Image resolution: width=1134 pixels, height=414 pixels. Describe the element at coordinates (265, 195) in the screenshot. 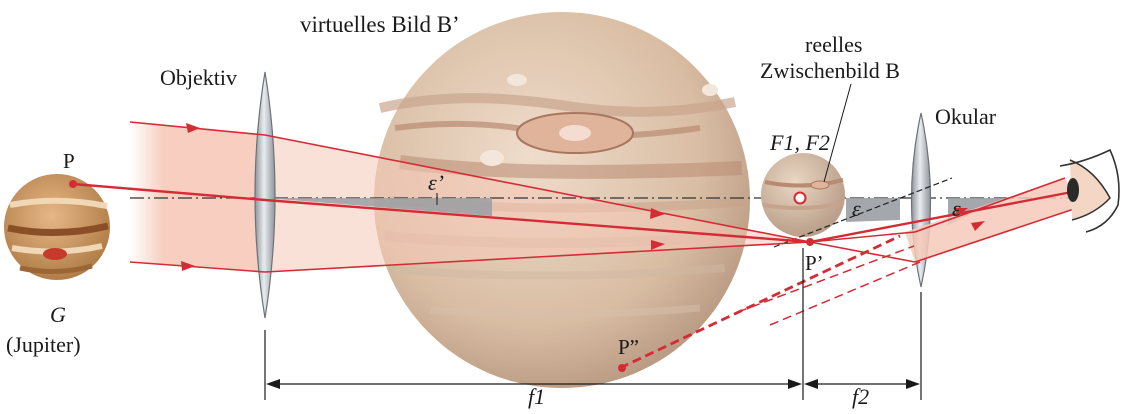

I see `objective-lens` at that location.